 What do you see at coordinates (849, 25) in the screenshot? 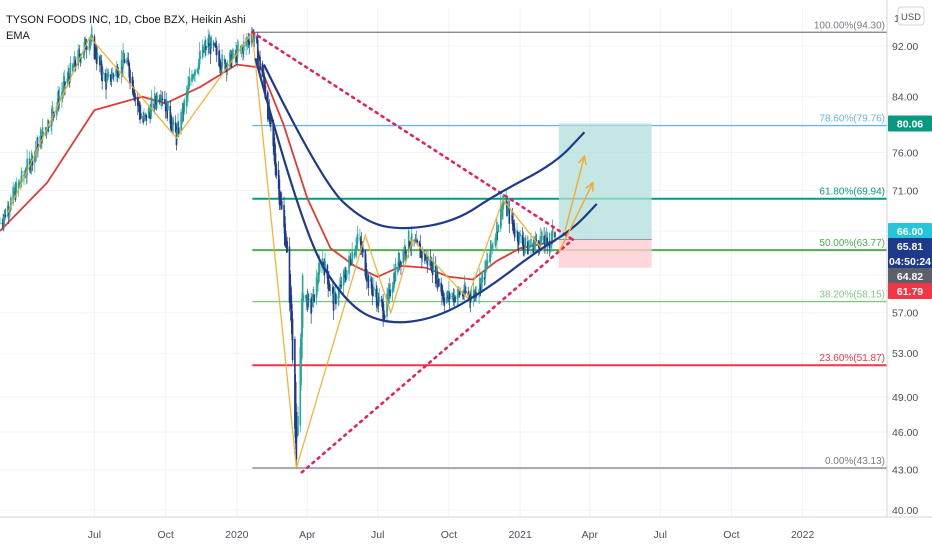
I see `fib-level-label: 100.00%(94.30)` at bounding box center [849, 25].